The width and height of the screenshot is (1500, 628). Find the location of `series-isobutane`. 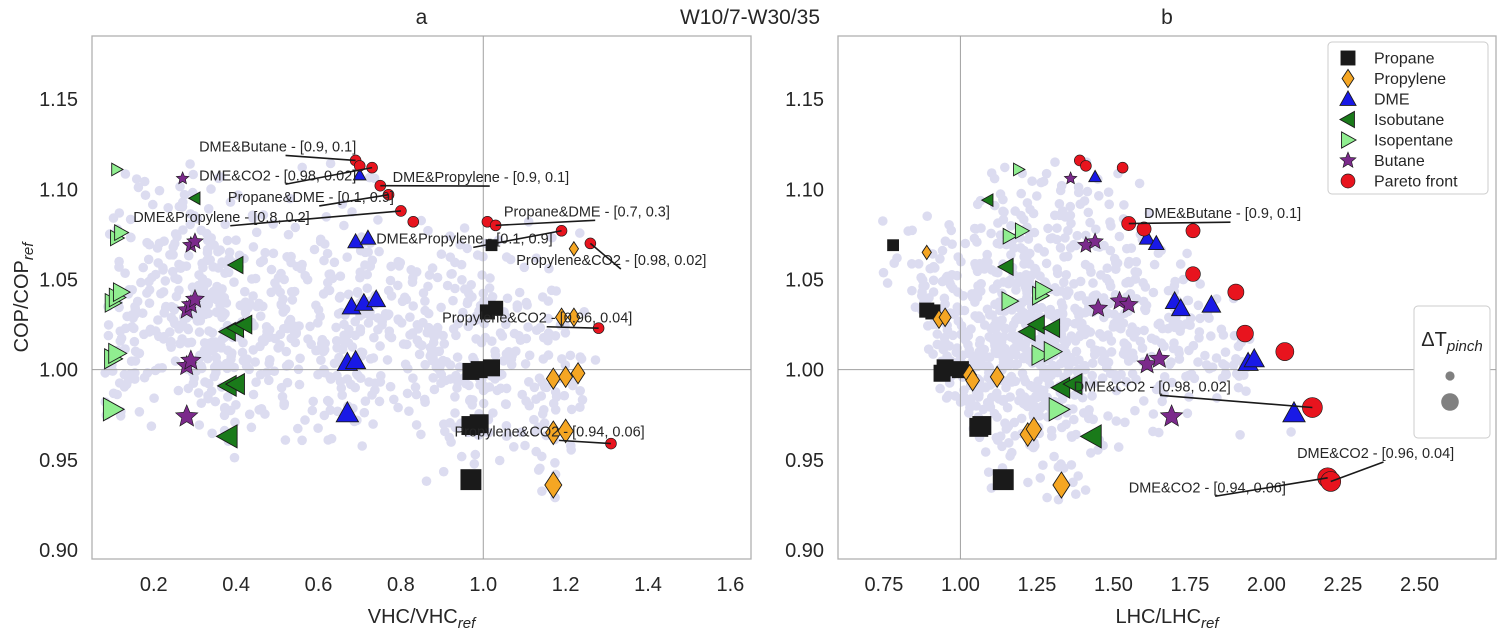

series-isobutane is located at coordinates (220, 320).